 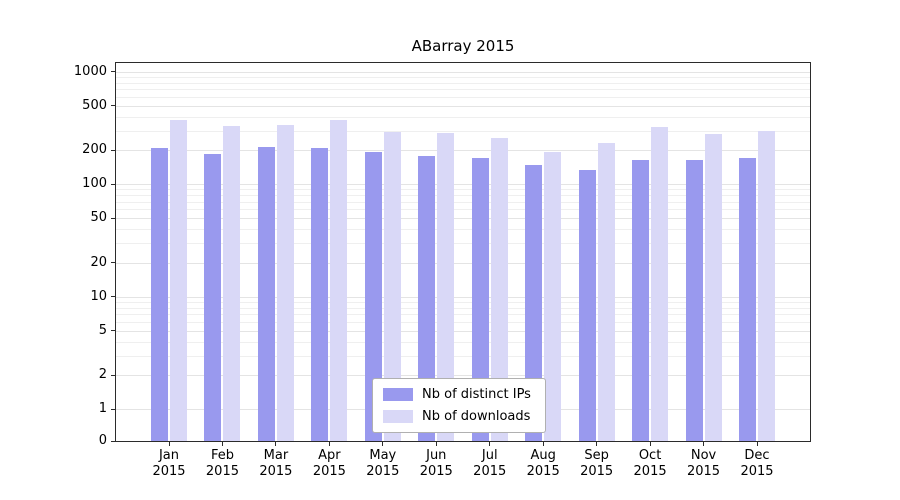 I want to click on bar-distinct-ips-jul, so click(x=480, y=299).